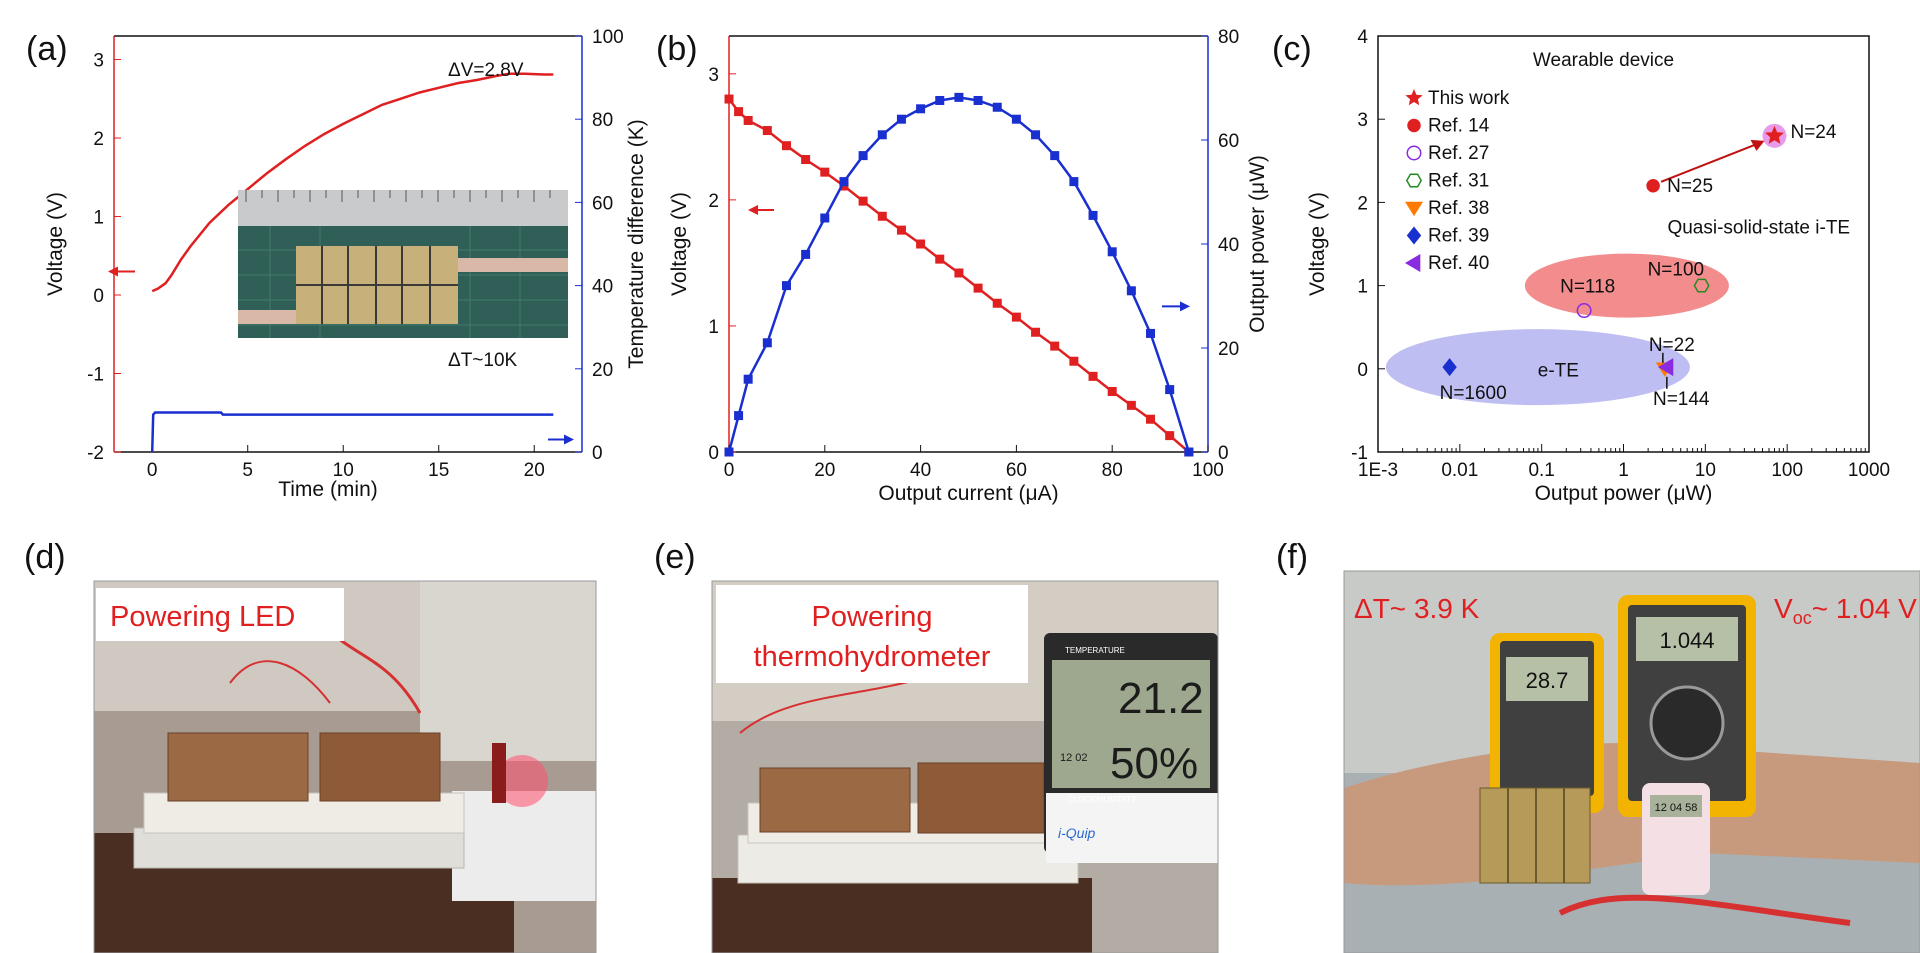 The image size is (1920, 953). I want to click on panel-label-f: (f), so click(1292, 557).